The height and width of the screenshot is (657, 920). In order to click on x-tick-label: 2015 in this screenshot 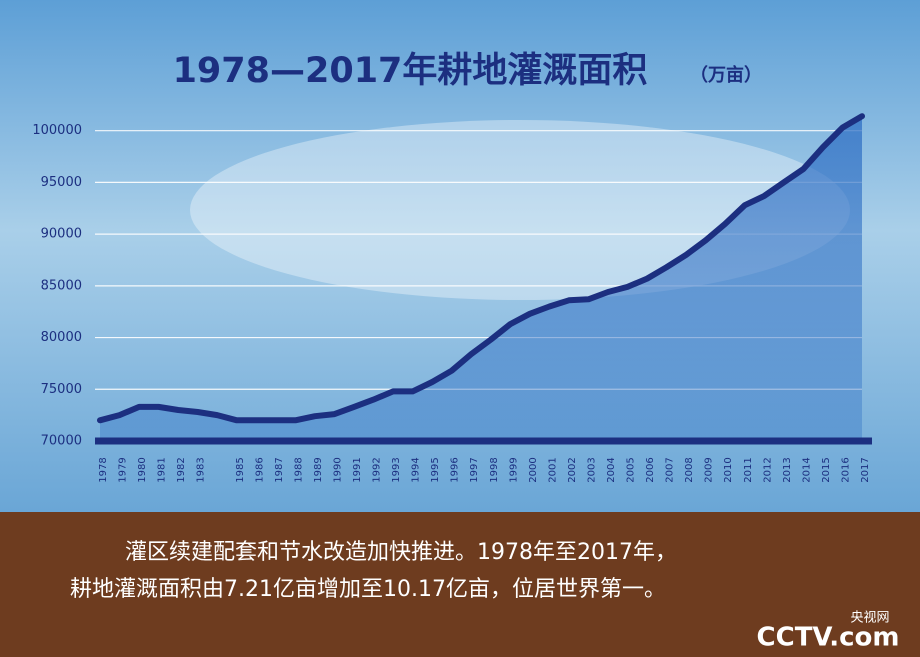, I will do `click(826, 469)`.